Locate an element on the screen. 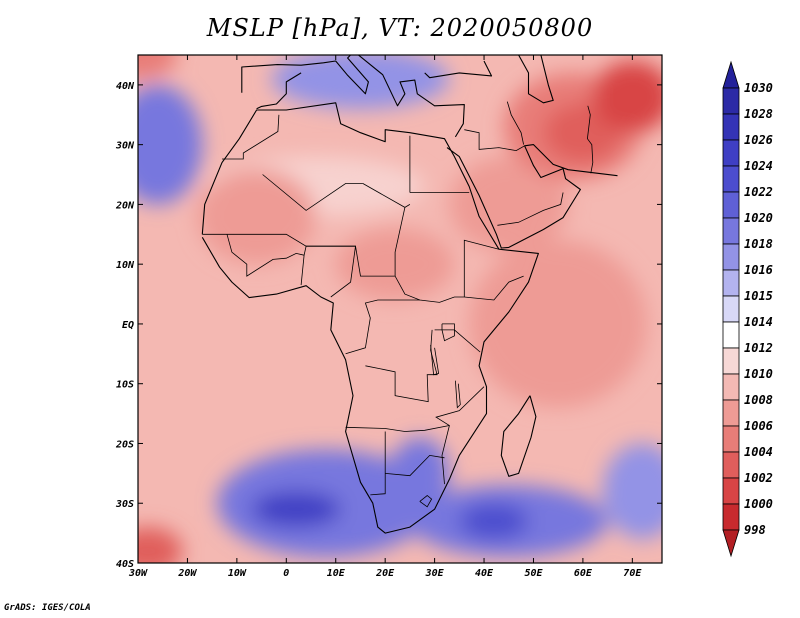  sahel is located at coordinates (363, 268).